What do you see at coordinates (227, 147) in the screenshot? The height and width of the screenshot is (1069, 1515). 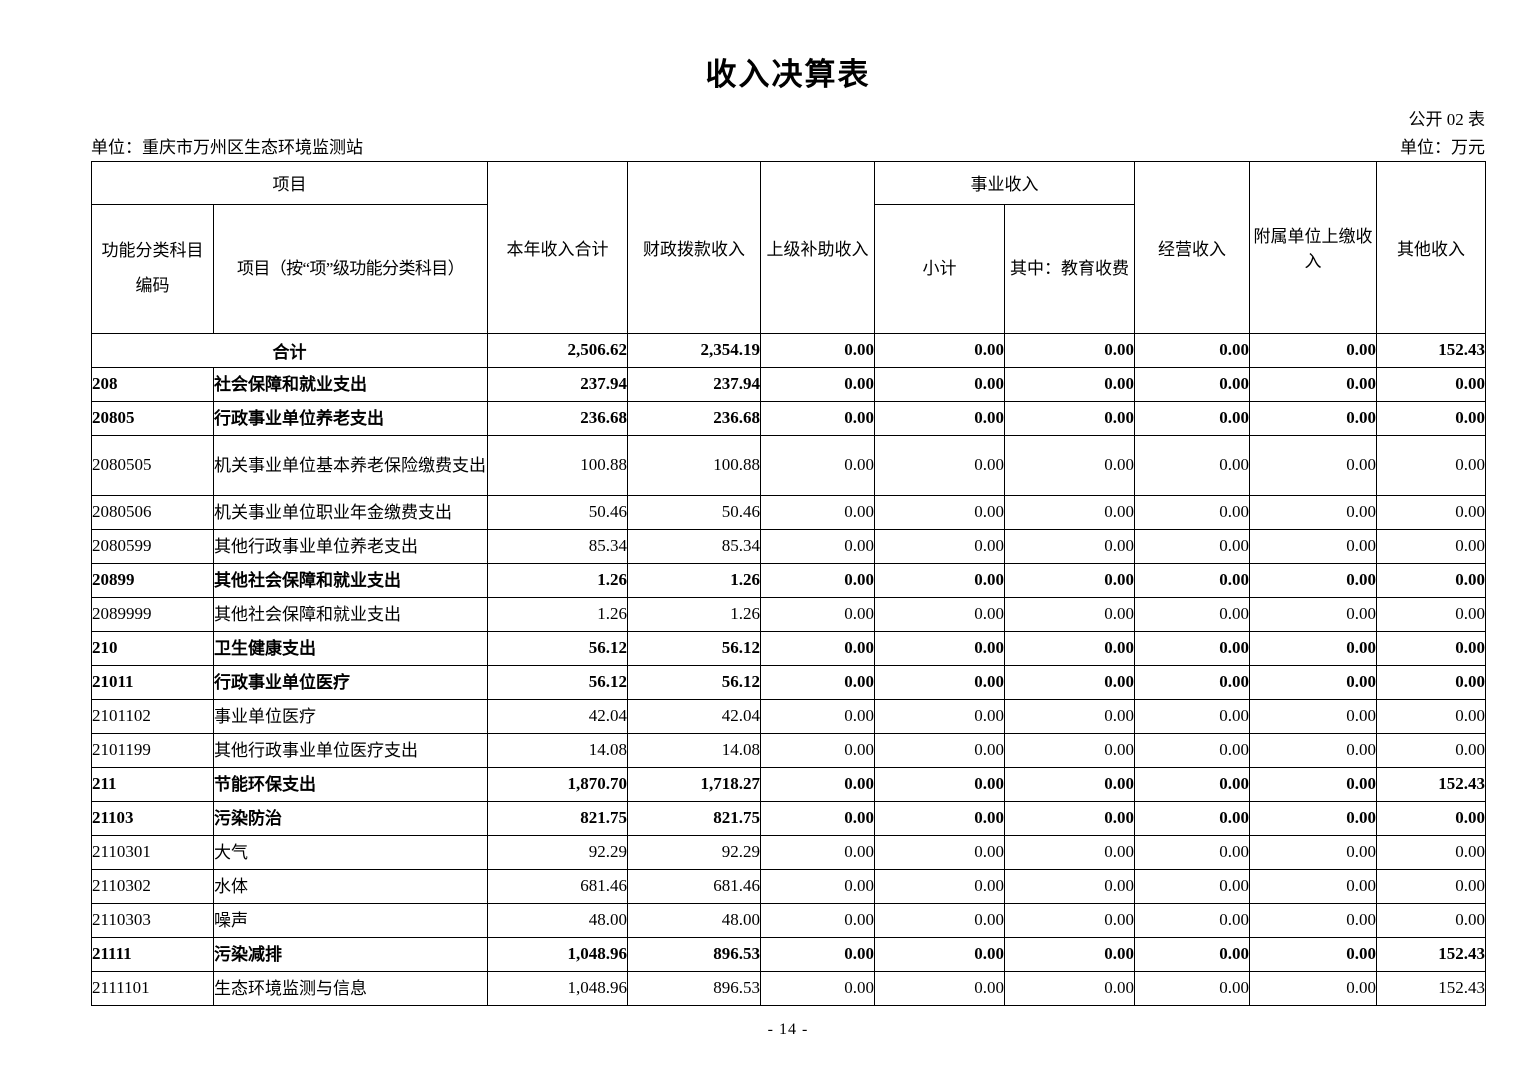 I see `unit-name-label: 单位：重庆市万州区生态环境监测站` at bounding box center [227, 147].